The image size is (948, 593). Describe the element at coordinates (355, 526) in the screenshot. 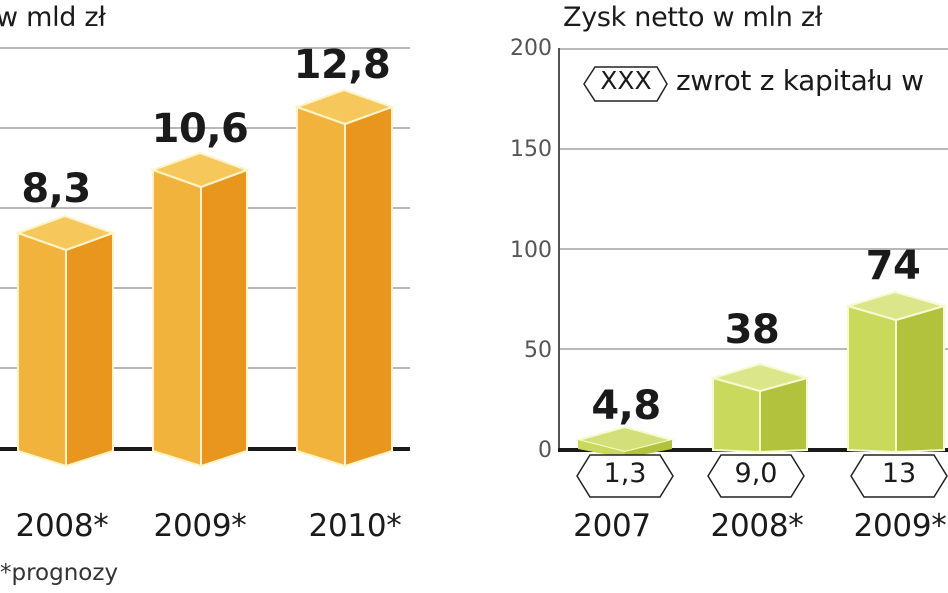

I see `x-axis-label: 2010*` at that location.